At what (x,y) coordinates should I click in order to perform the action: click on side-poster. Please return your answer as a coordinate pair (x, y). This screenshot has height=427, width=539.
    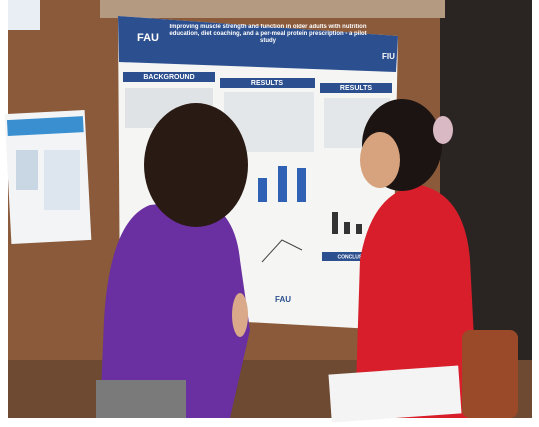
    Looking at the image, I should click on (48, 177).